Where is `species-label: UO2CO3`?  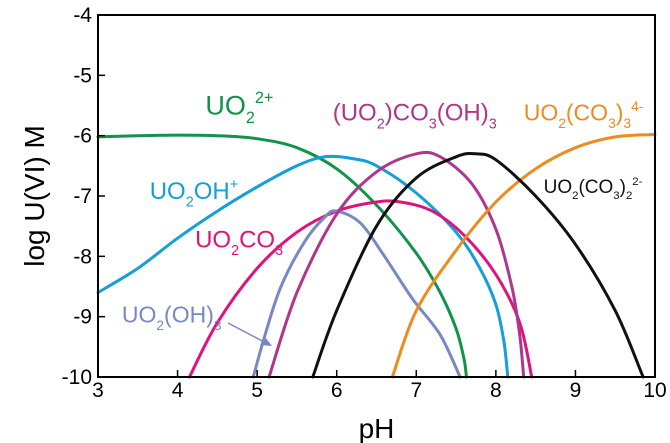 species-label: UO2CO3 is located at coordinates (239, 242).